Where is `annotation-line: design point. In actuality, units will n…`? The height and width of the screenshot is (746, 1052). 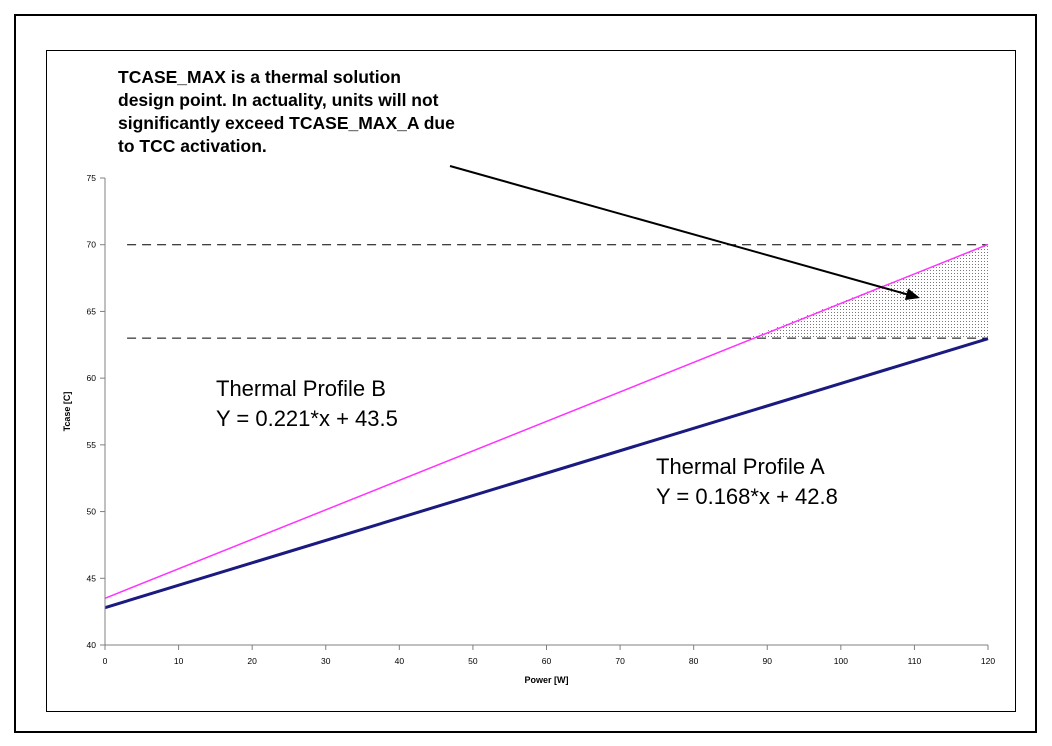
annotation-line: design point. In actuality, units will n… is located at coordinates (278, 100).